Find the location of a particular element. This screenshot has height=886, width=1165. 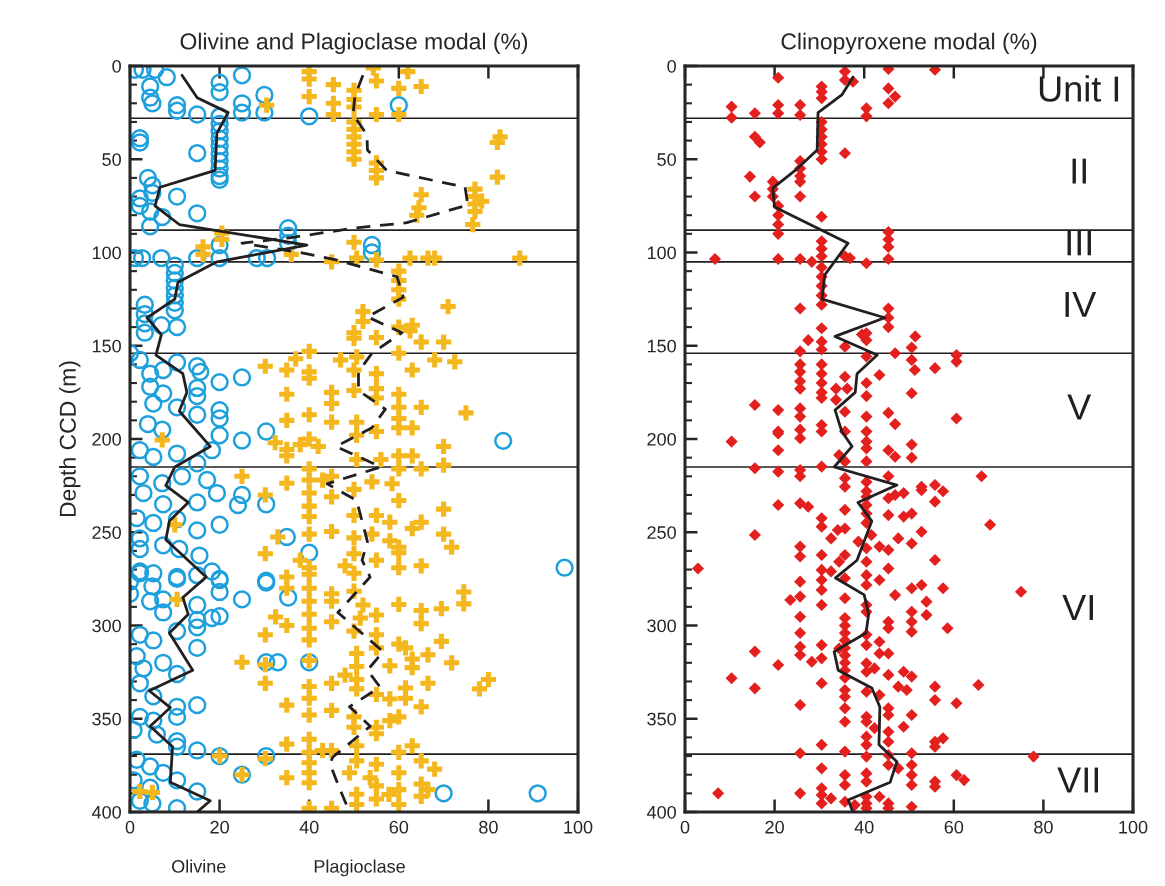

chart-title: Olivine and Plagioclase modal (%) is located at coordinates (354, 43).